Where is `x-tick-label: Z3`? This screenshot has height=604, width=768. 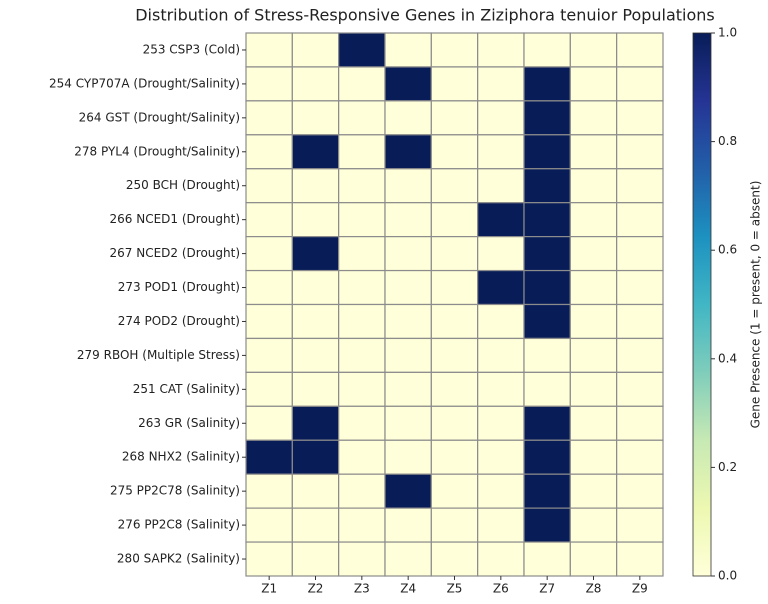 x-tick-label: Z3 is located at coordinates (362, 589).